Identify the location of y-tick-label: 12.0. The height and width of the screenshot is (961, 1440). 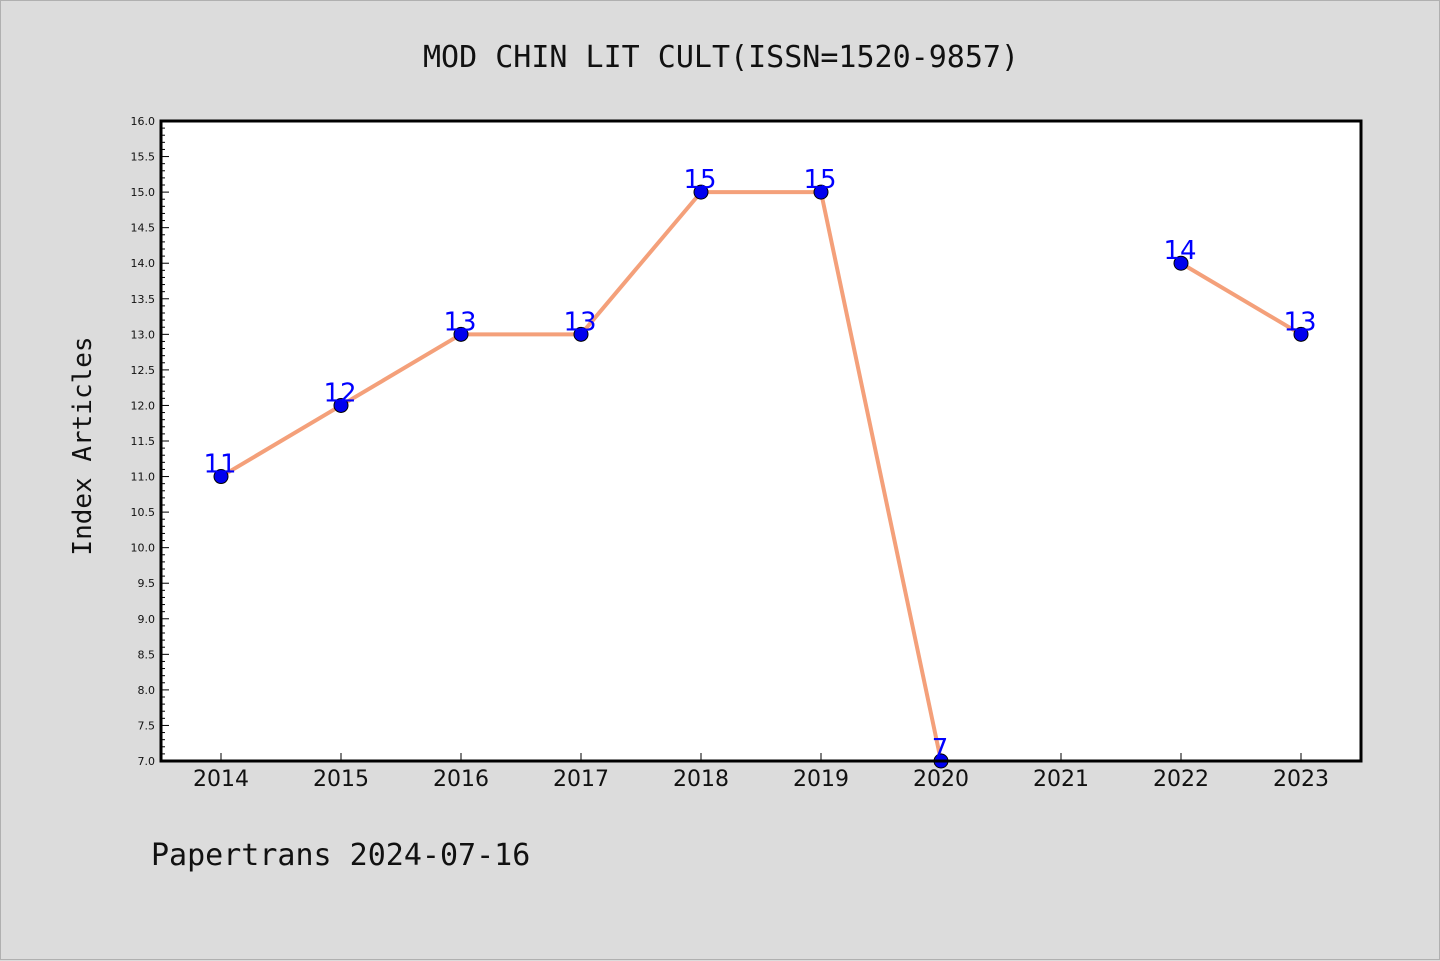
(143, 405).